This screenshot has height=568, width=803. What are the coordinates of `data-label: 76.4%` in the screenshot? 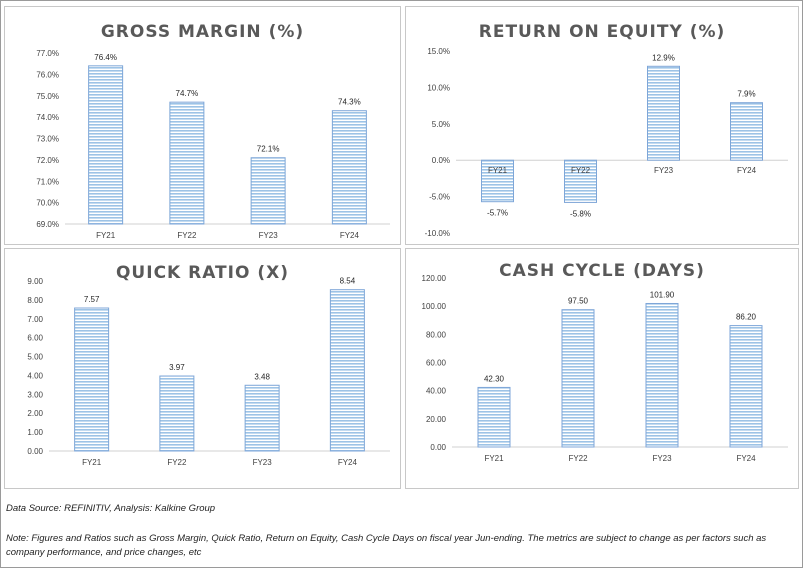 It's located at (105, 57).